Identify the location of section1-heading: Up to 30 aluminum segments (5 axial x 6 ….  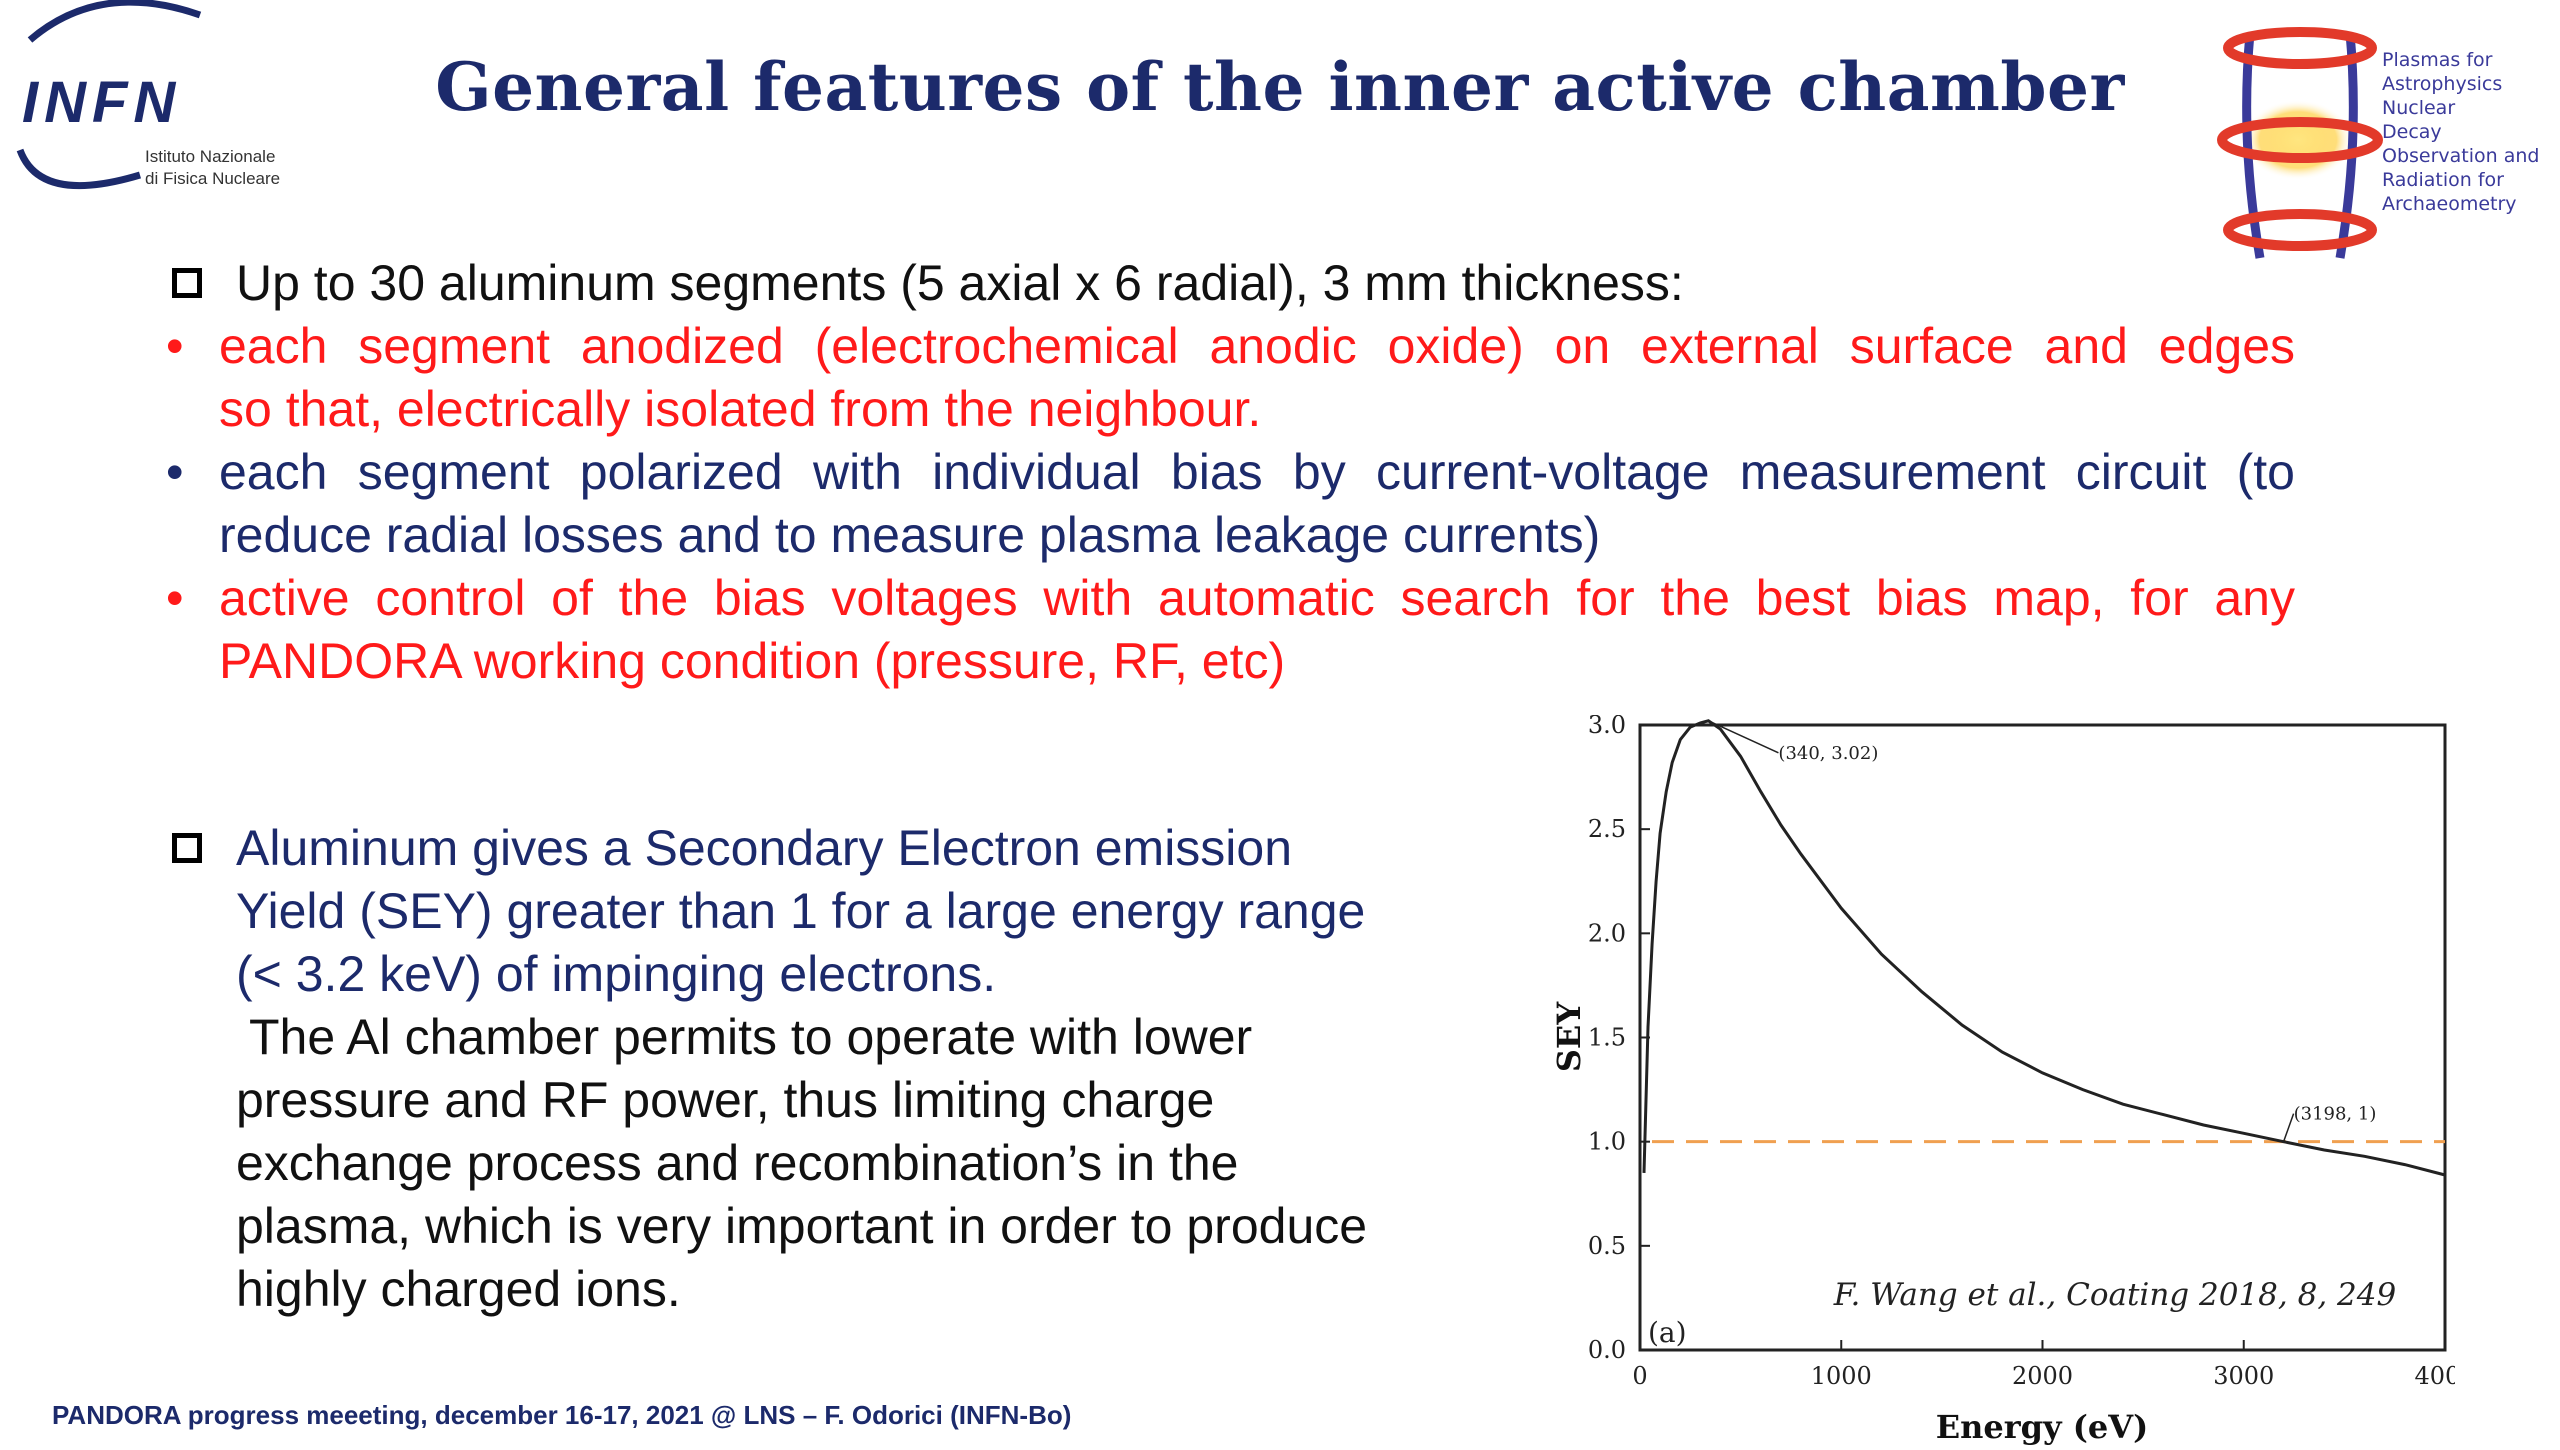
(960, 283).